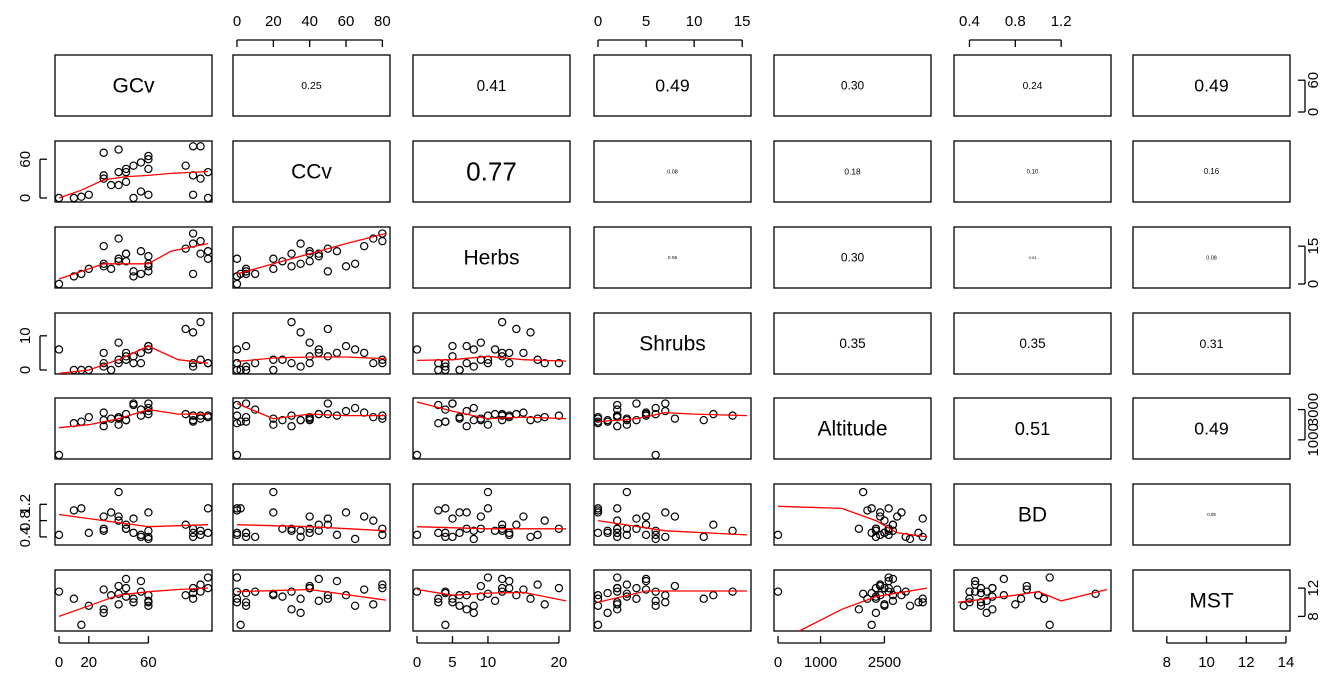 The image size is (1343, 676). I want to click on panel-mst-shrubs, so click(672, 600).